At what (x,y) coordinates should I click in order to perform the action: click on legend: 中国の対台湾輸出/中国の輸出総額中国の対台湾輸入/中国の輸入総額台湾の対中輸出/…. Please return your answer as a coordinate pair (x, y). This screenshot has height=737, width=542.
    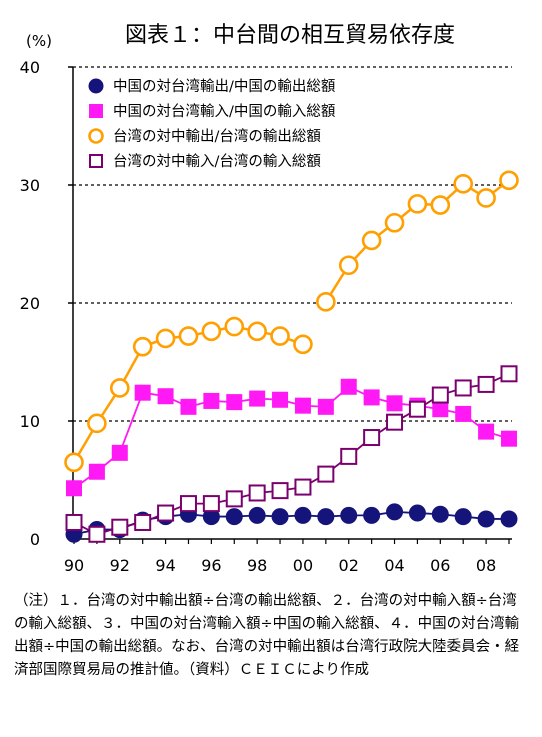
    Looking at the image, I should click on (211, 124).